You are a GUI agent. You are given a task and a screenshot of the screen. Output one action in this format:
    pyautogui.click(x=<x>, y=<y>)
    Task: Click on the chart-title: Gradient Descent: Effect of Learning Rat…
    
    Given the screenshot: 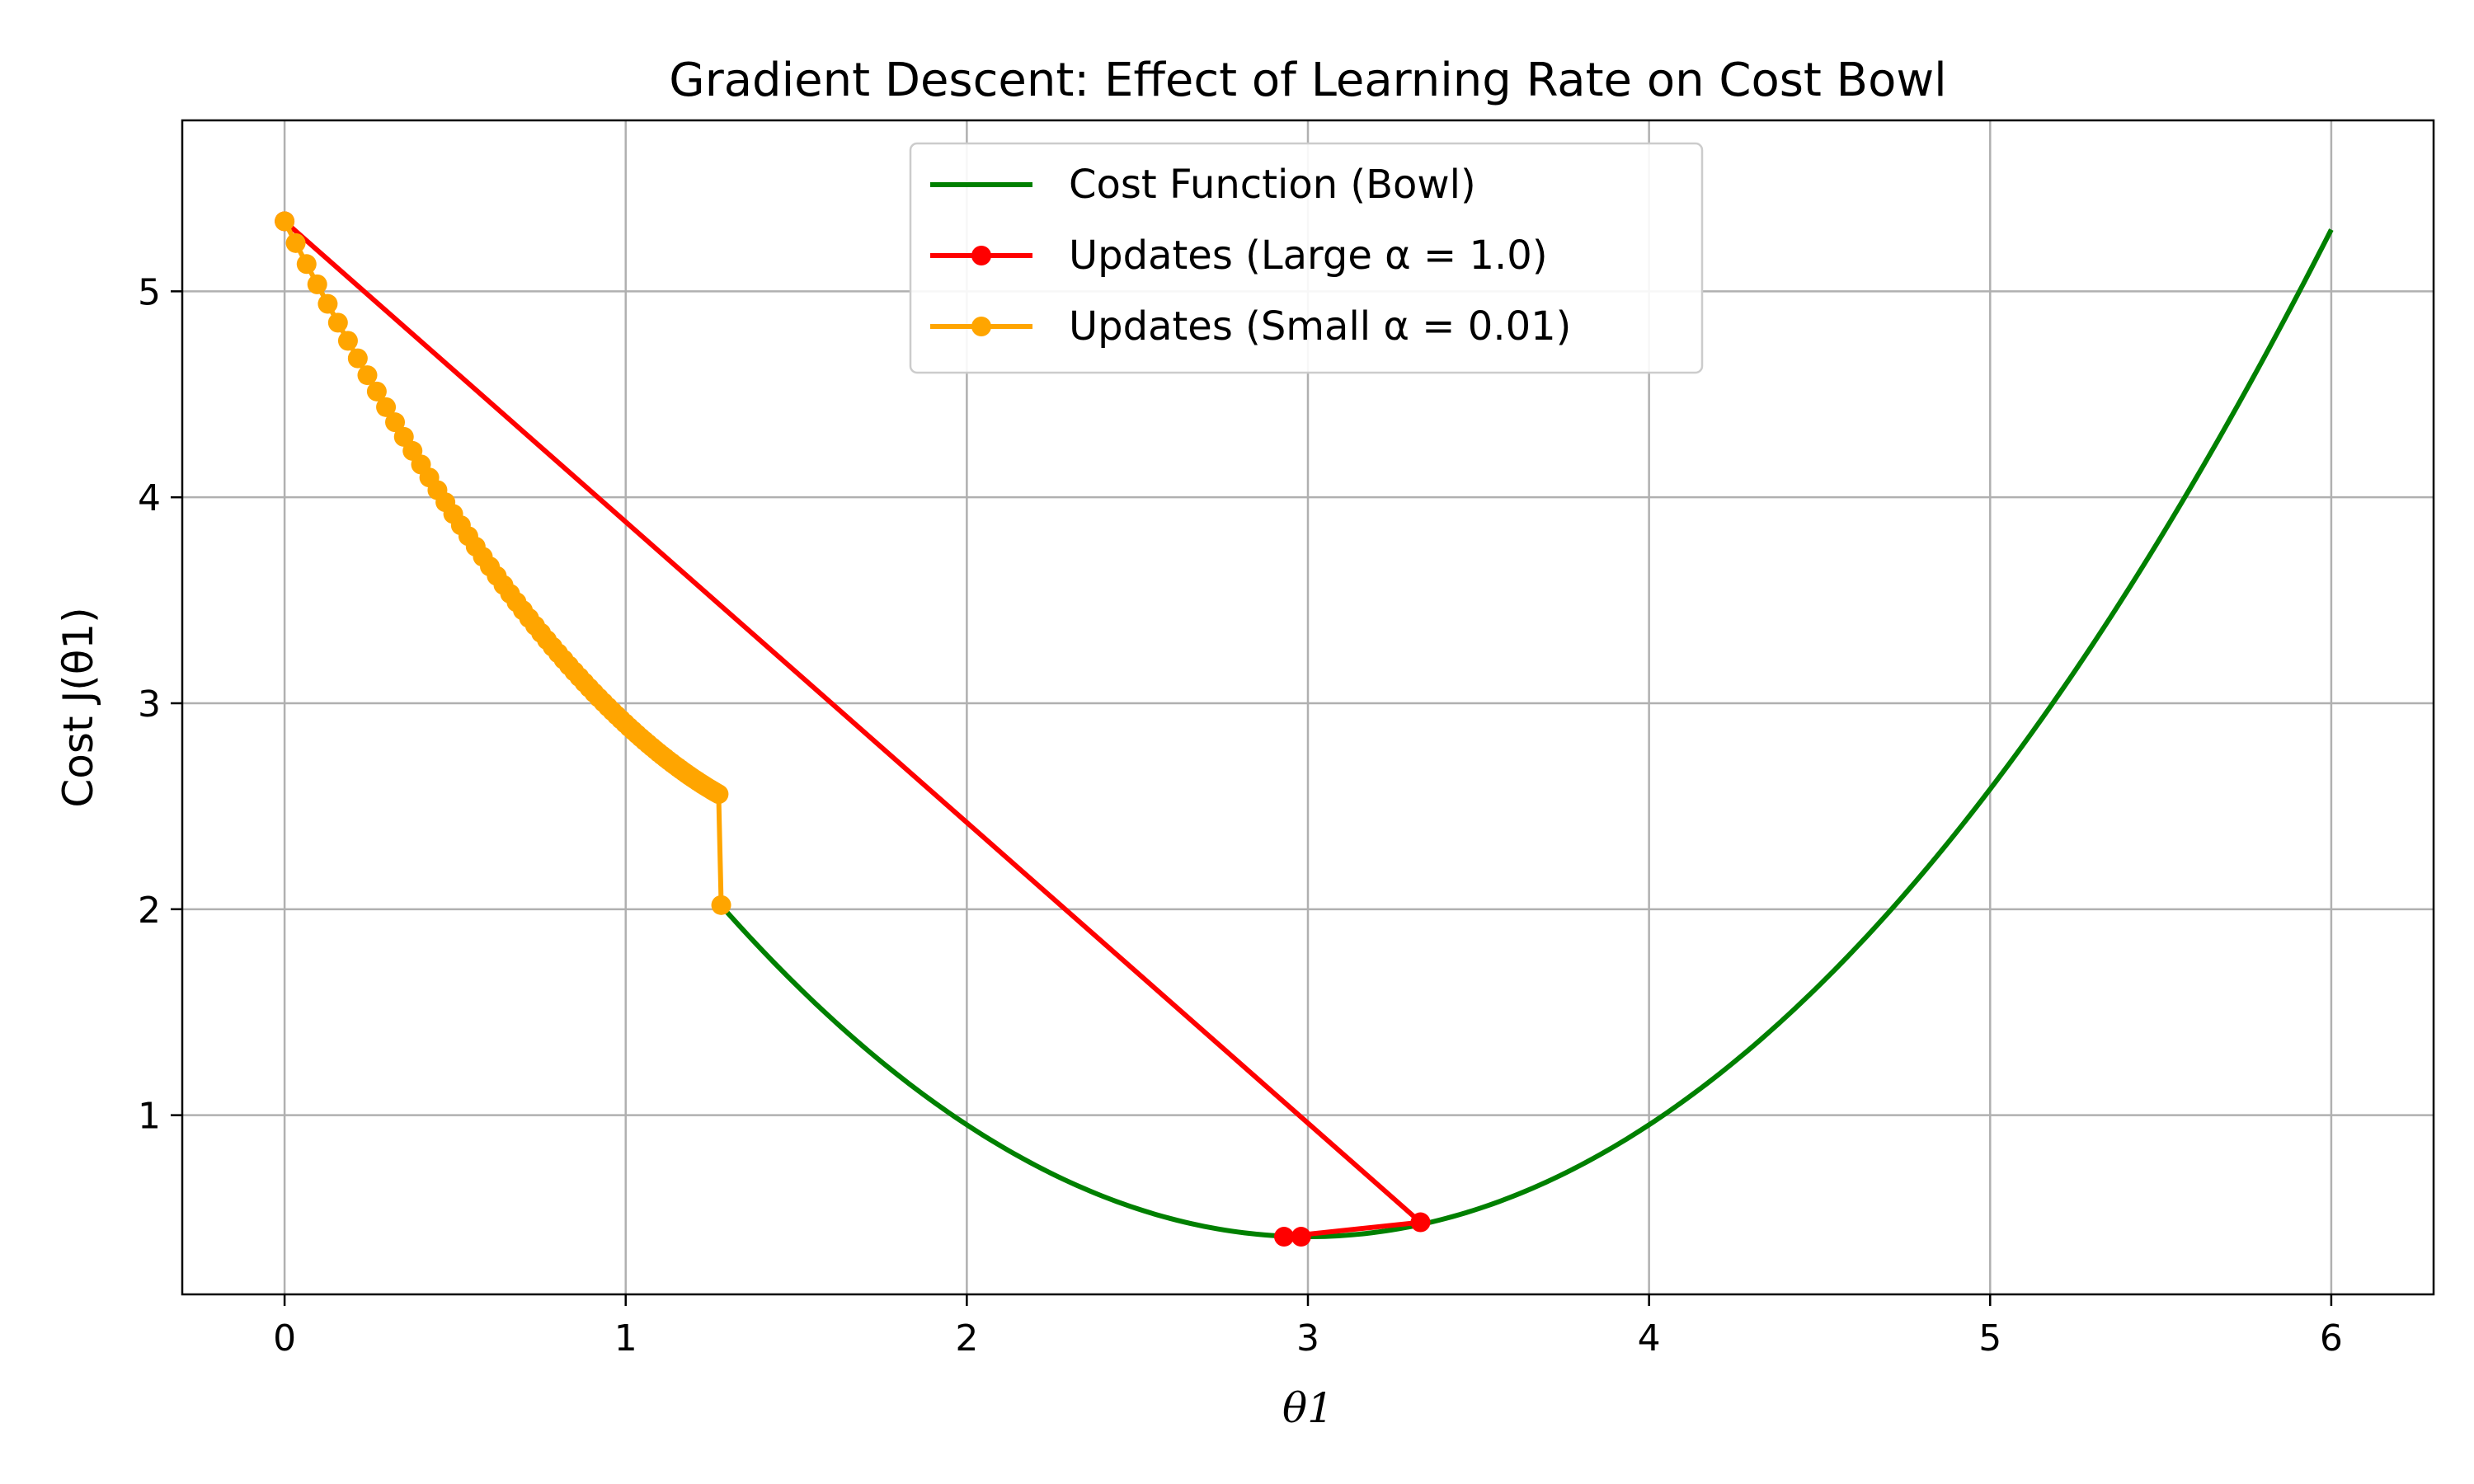 What is the action you would take?
    pyautogui.click(x=1307, y=80)
    